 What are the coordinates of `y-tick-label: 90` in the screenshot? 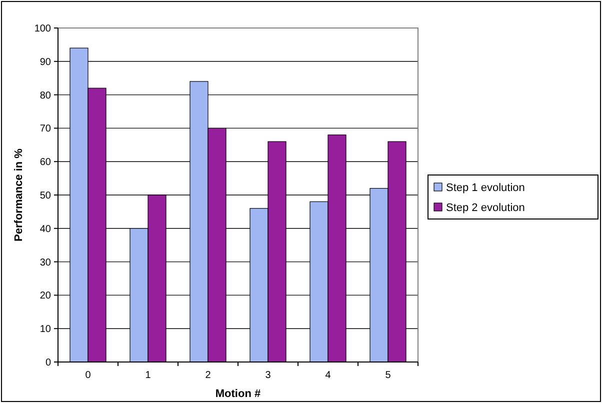 It's located at (46, 62).